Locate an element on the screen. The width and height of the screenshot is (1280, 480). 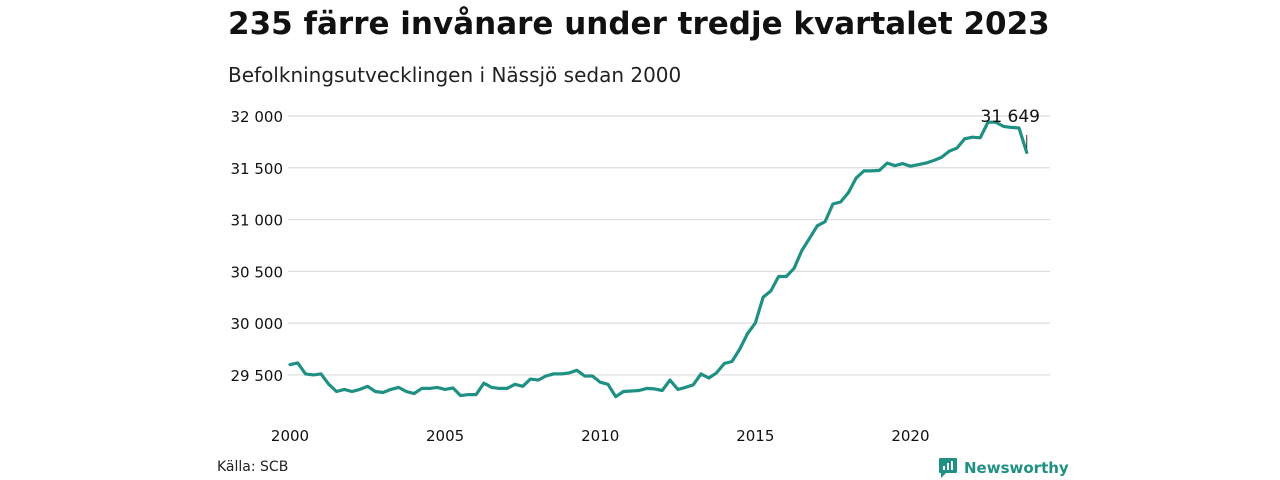
annotation-group: 31 649 is located at coordinates (1010, 128).